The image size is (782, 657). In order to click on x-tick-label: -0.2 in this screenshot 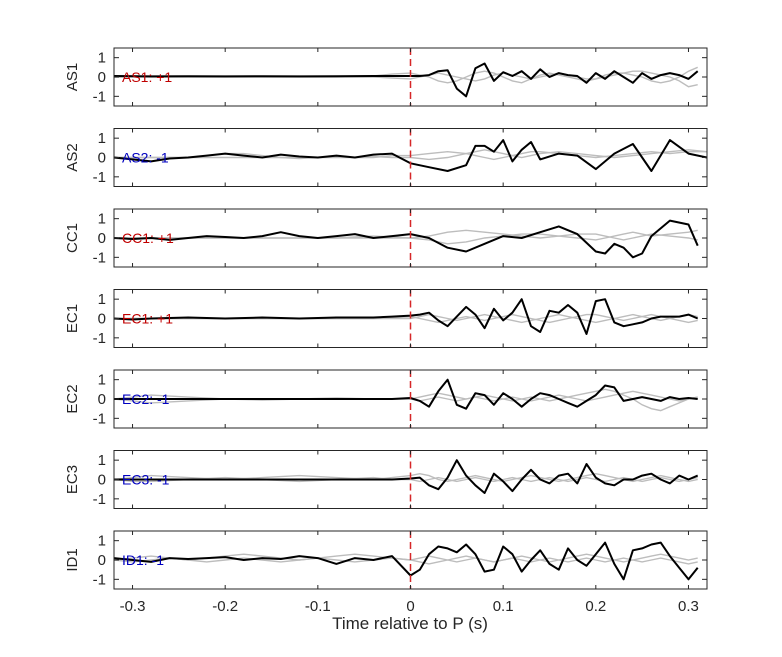, I will do `click(225, 606)`.